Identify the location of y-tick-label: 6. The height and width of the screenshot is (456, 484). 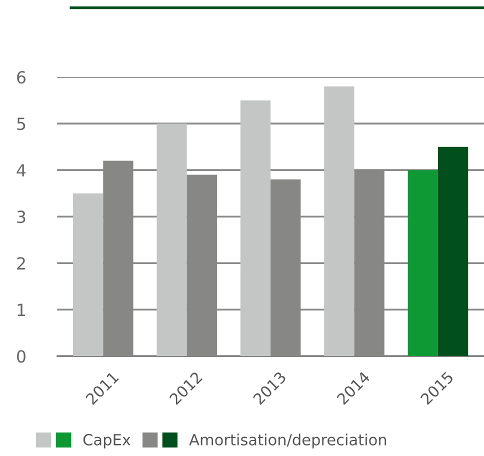
(21, 77).